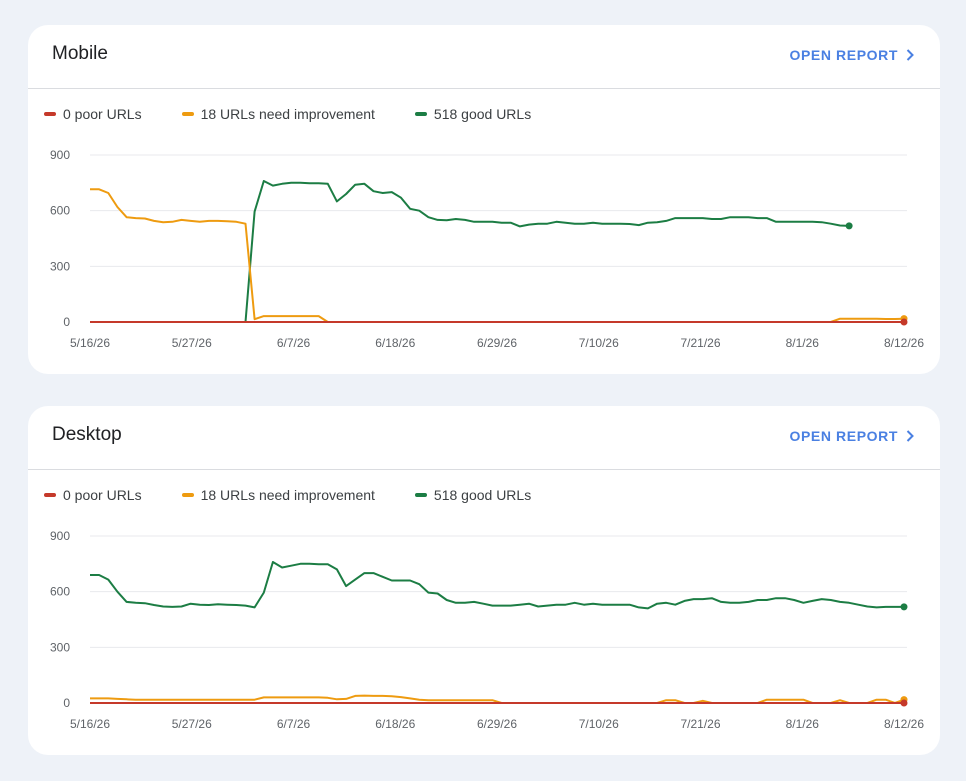  Describe the element at coordinates (80, 53) in the screenshot. I see `mobile-card-title: Mobile` at that location.